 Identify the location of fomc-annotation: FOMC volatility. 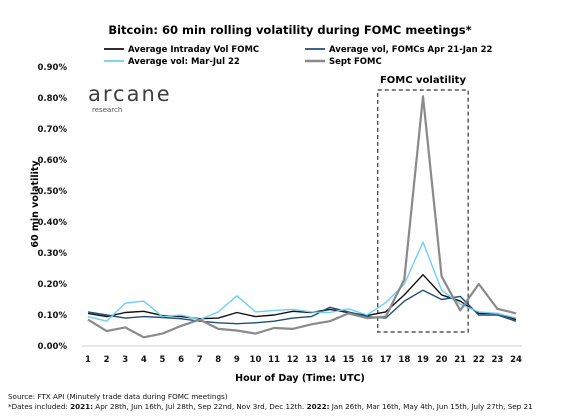
(423, 204).